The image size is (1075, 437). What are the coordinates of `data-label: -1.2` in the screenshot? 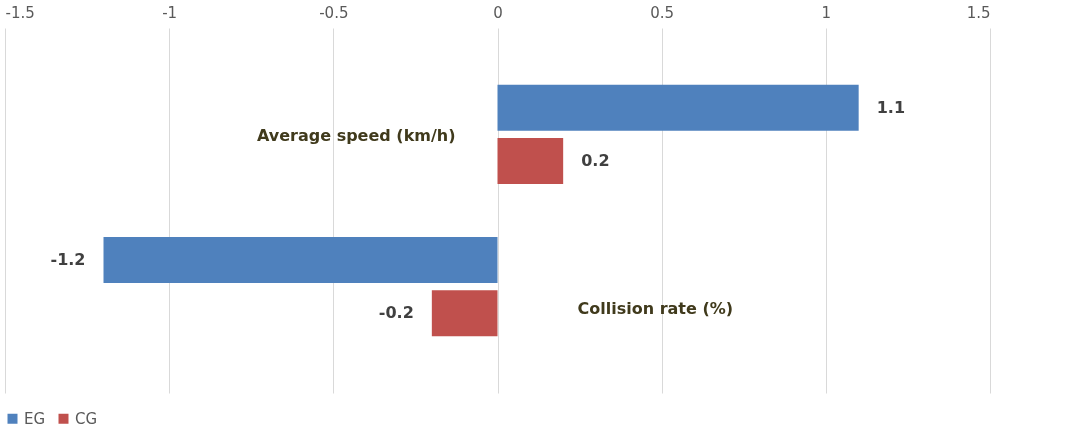 It's located at (68, 259).